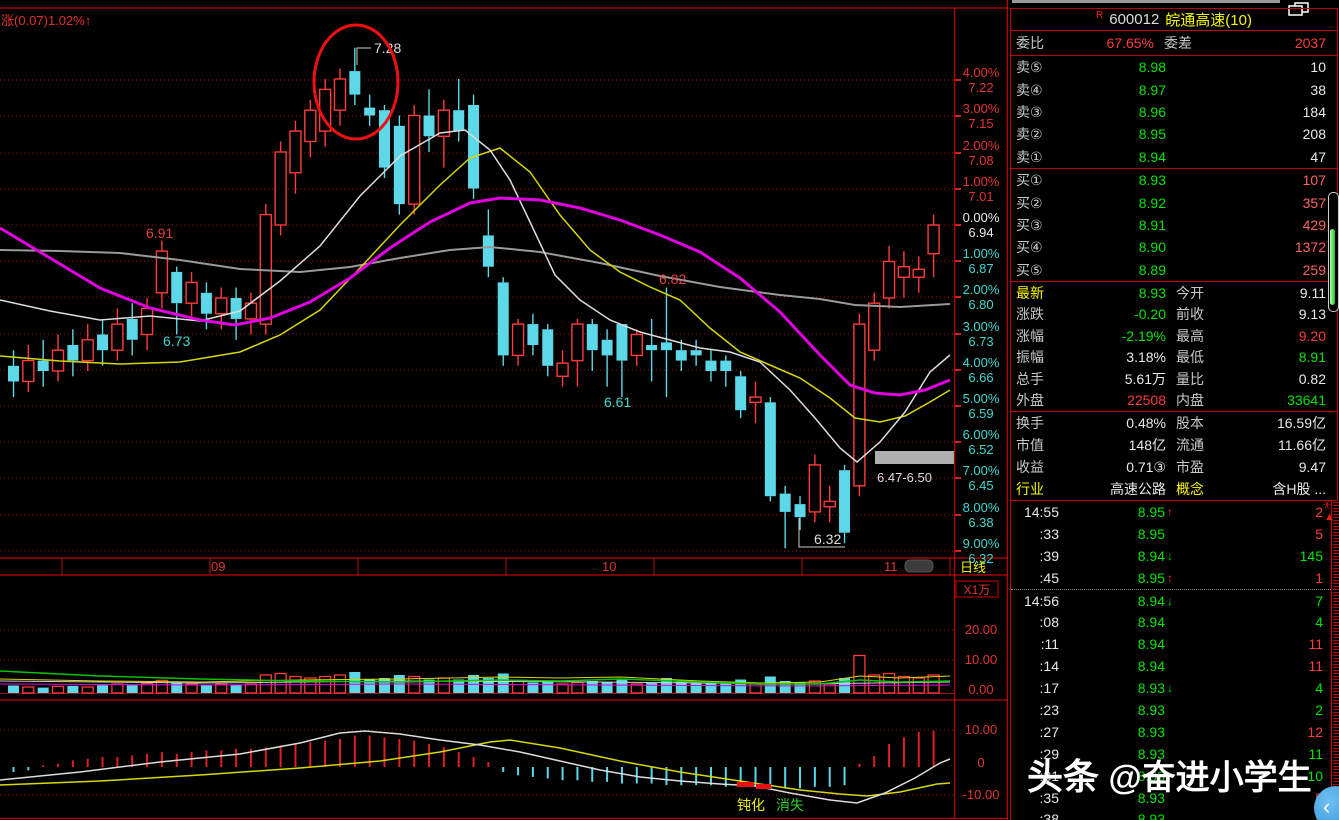  What do you see at coordinates (980, 449) in the screenshot?
I see `svg-text: 6.52` at bounding box center [980, 449].